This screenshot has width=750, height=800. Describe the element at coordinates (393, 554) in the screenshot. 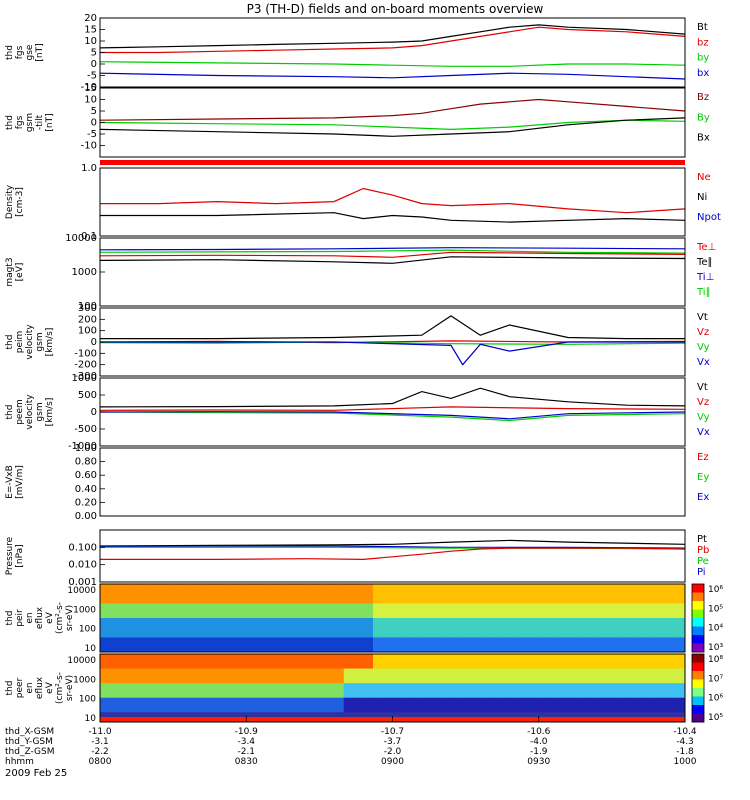

I see `series-line-pb` at that location.